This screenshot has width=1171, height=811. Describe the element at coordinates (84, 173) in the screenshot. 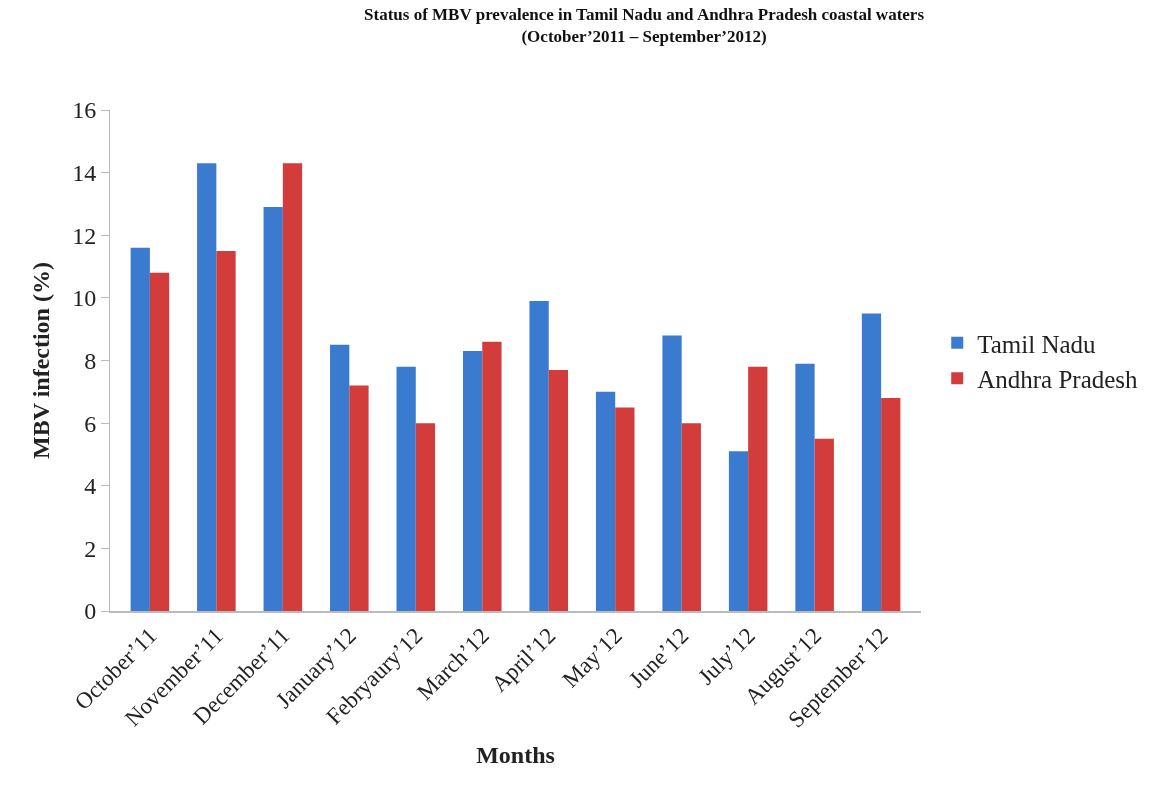

I see `y-tick-label: 14` at that location.